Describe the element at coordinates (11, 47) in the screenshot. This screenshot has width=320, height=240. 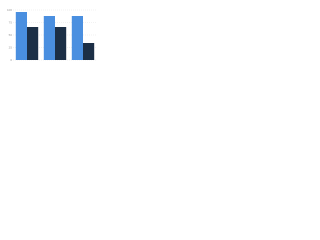
I see `y-tick-label: 25` at that location.